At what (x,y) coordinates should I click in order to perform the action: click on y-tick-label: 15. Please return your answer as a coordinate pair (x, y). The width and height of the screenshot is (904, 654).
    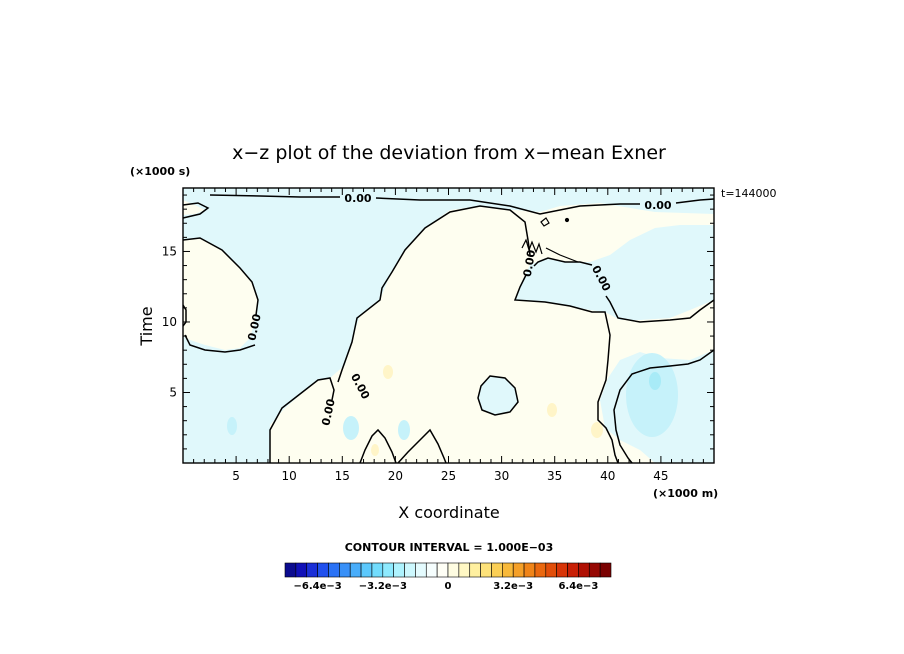
    Looking at the image, I should click on (169, 251).